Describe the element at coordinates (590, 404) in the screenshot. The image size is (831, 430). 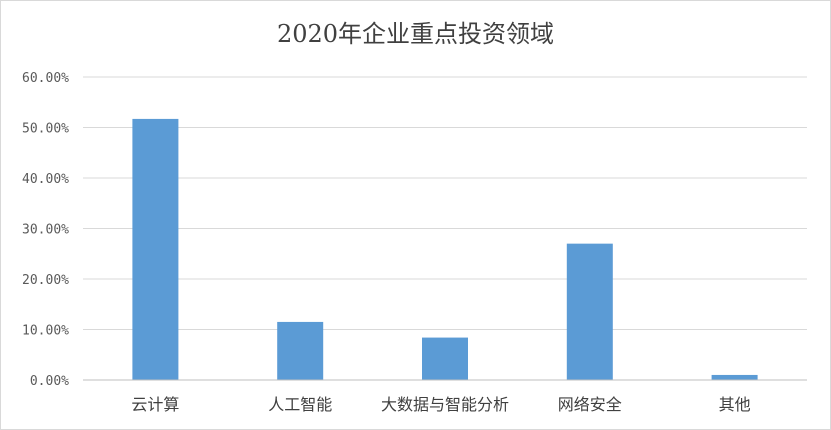
I see `x-category-label: 网络安全` at that location.